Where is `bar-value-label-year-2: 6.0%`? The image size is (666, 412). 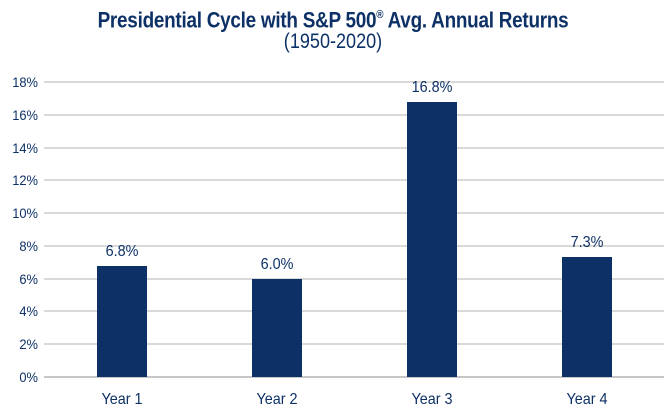 bar-value-label-year-2: 6.0% is located at coordinates (276, 264).